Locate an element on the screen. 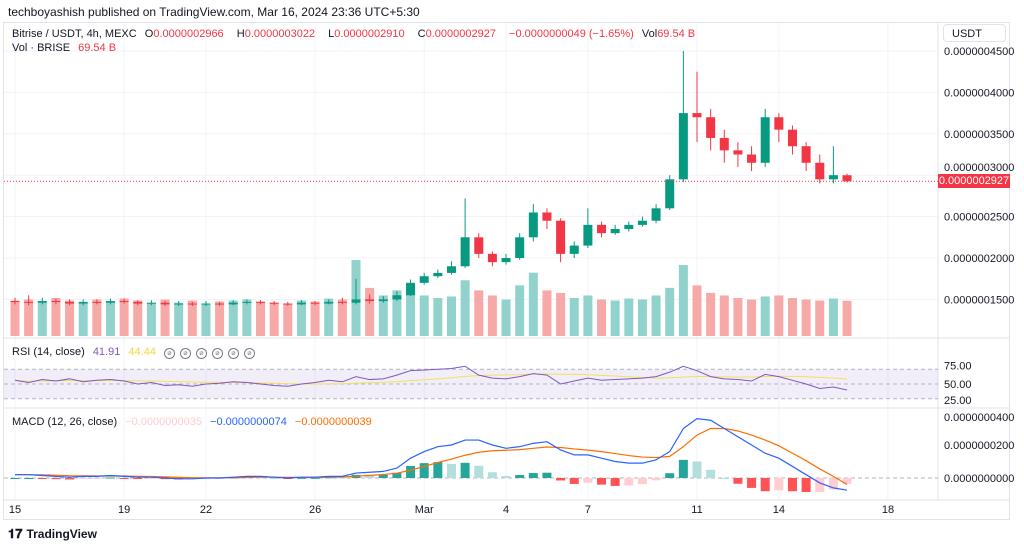 This screenshot has height=546, width=1024. tradingview-logo: 𝟏𝟕 TradingView is located at coordinates (52, 534).